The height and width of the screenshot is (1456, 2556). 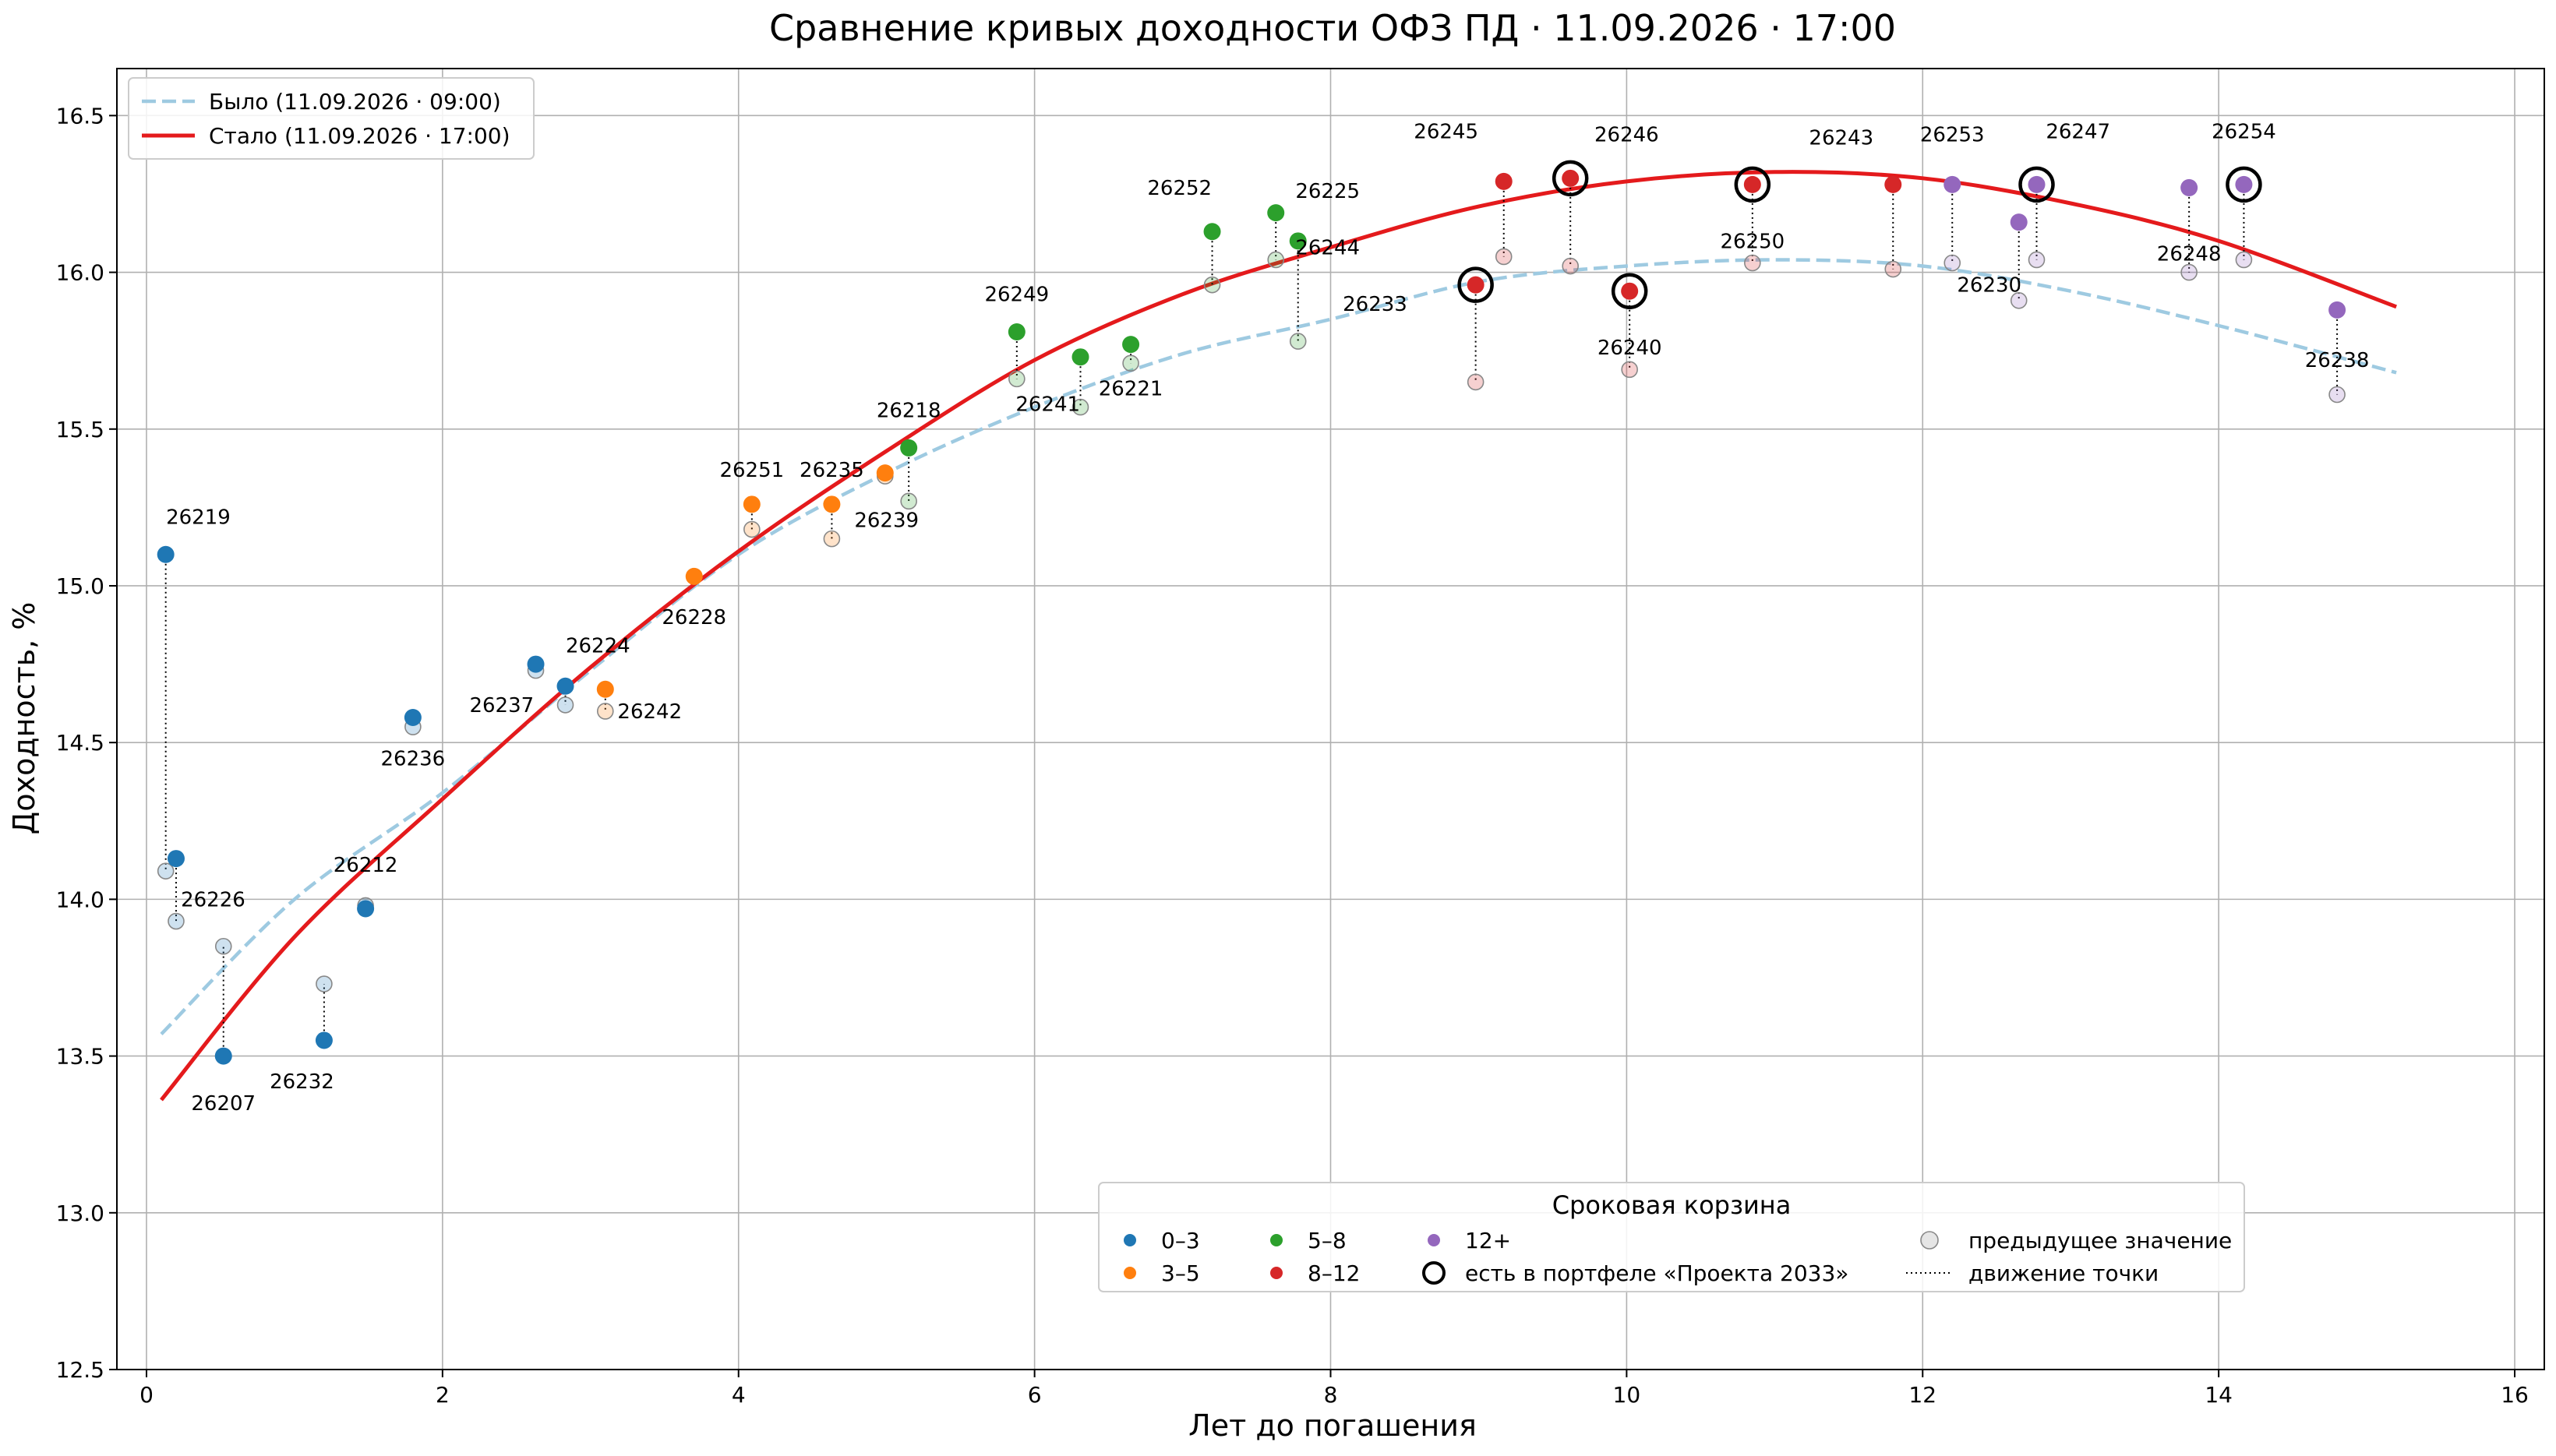 I want to click on point-label-26226: 26226, so click(x=213, y=900).